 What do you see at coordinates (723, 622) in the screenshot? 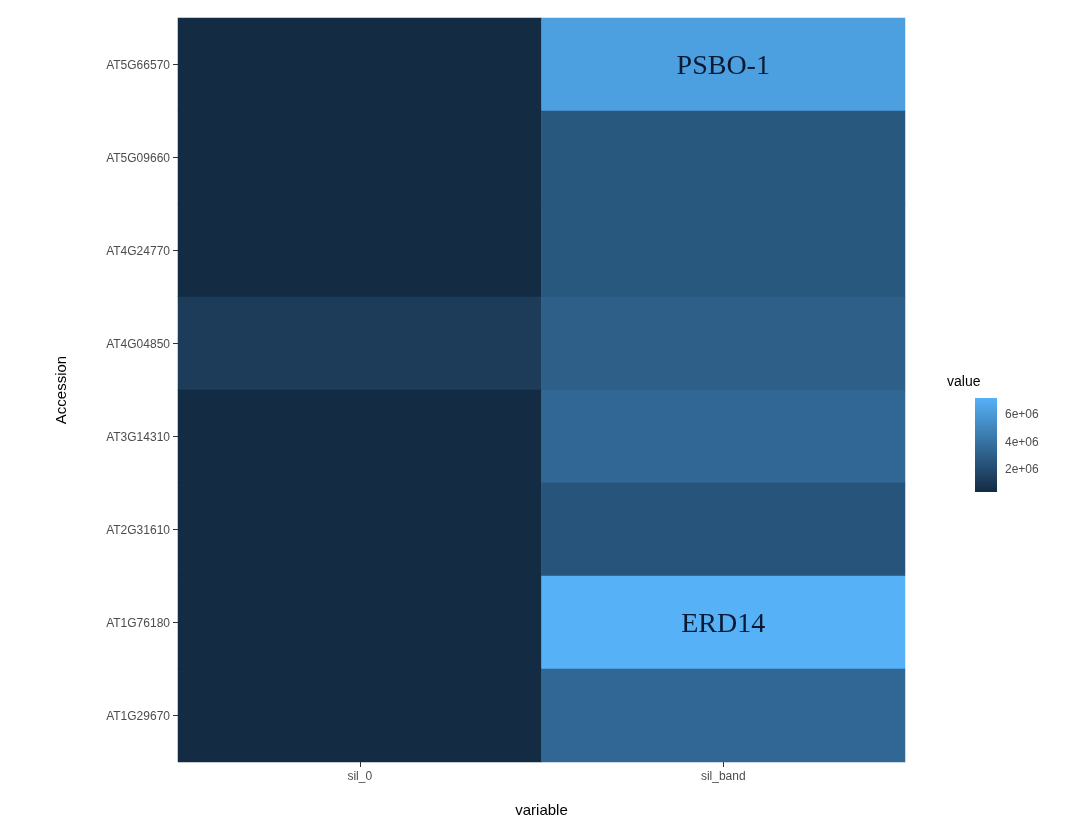
I see `data-label: ERD14` at bounding box center [723, 622].